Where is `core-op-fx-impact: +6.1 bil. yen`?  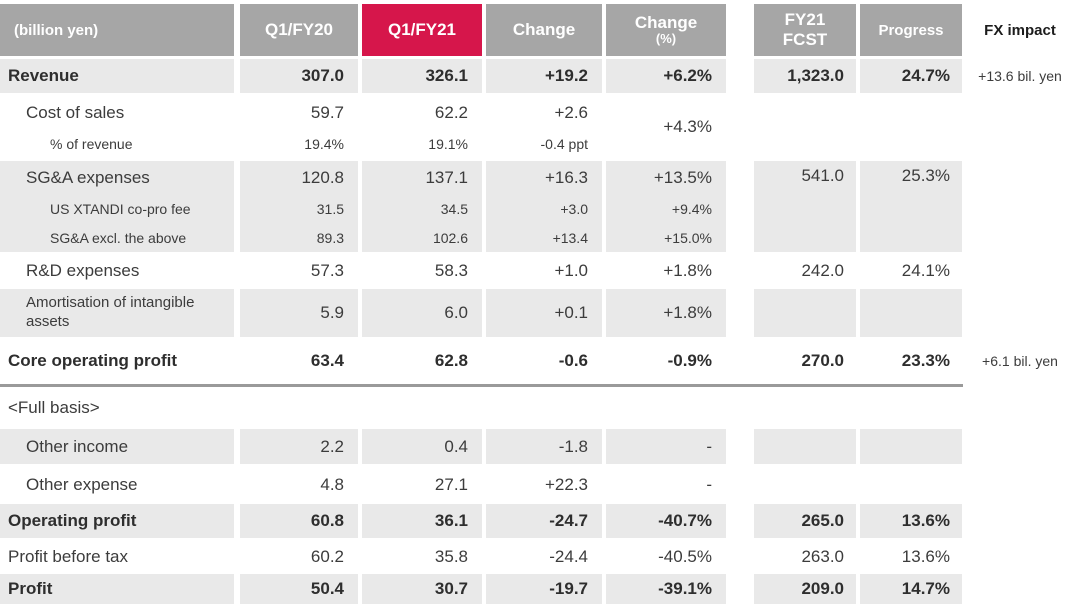
core-op-fx-impact: +6.1 bil. yen is located at coordinates (1020, 361).